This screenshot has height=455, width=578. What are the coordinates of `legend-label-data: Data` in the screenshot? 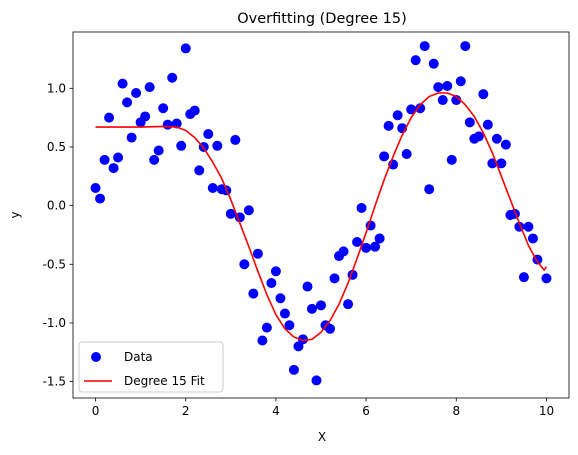 It's located at (138, 357).